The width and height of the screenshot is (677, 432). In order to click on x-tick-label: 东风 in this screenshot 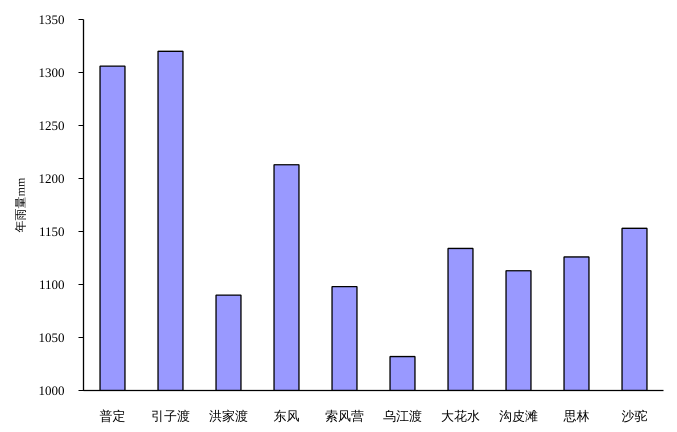, I will do `click(287, 416)`.